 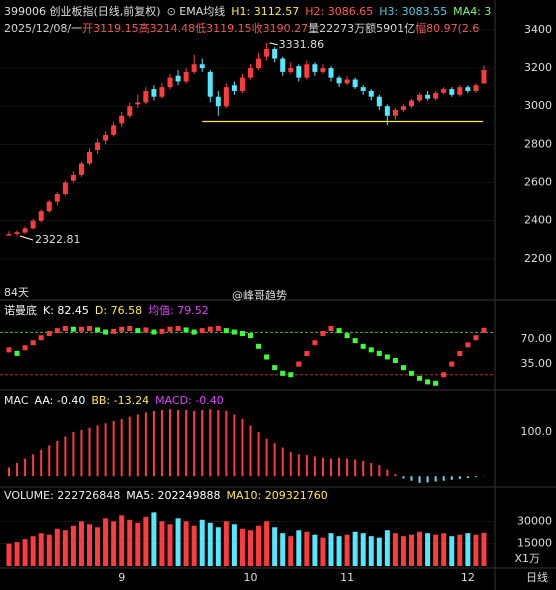 I want to click on panel-label: K: 82.45, so click(x=66, y=310).